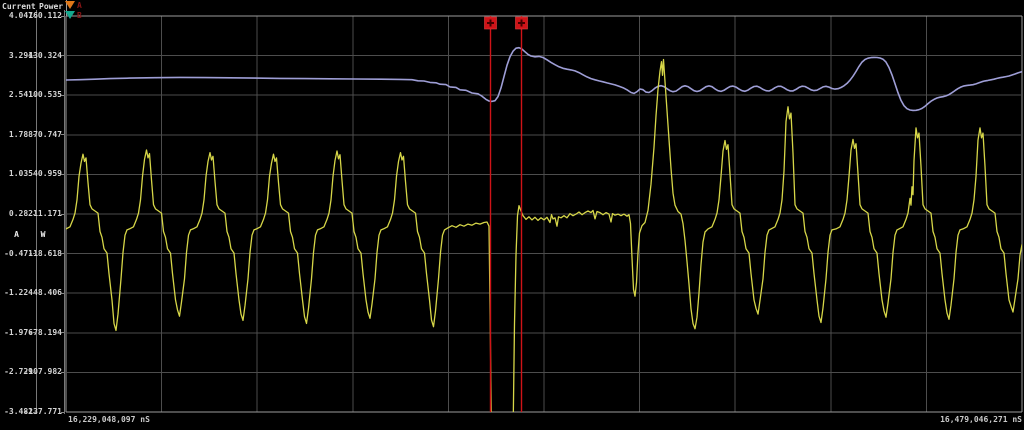 The image size is (1024, 430). Describe the element at coordinates (70, 5) in the screenshot. I see `marker-a-triangle-icon` at that location.